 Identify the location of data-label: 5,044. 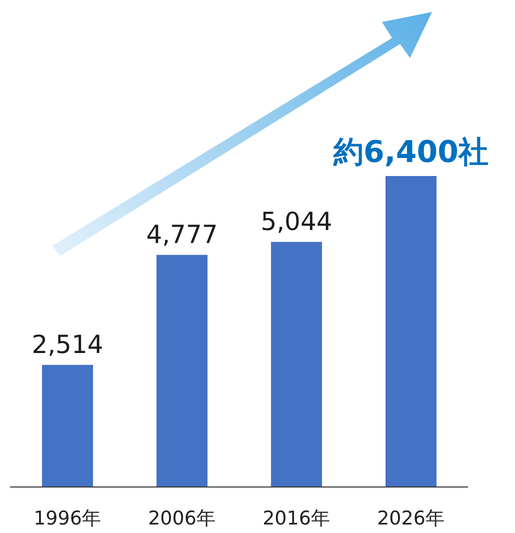
(296, 221).